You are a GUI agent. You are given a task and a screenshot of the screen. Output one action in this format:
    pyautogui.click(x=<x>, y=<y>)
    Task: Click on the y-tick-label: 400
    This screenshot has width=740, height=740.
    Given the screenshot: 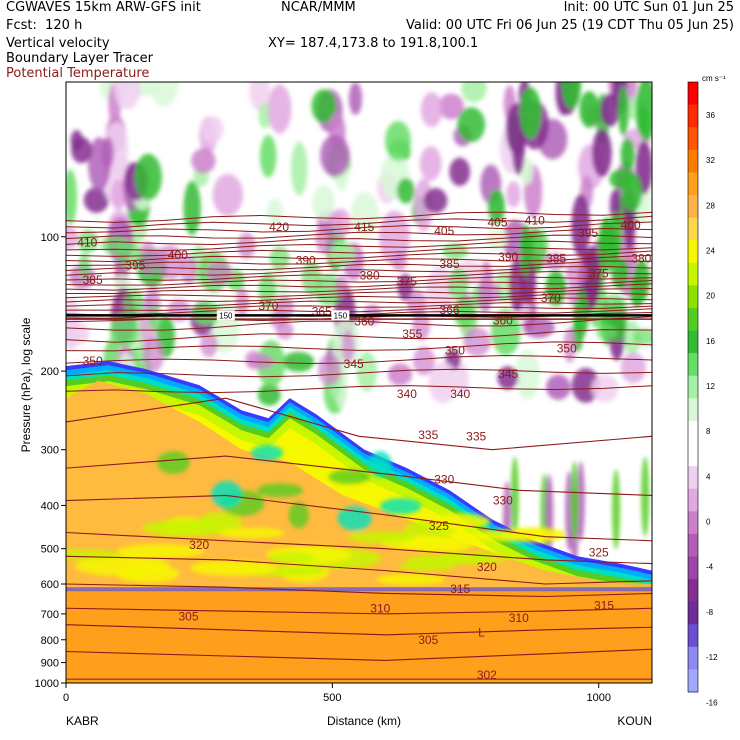 What is the action you would take?
    pyautogui.click(x=50, y=506)
    